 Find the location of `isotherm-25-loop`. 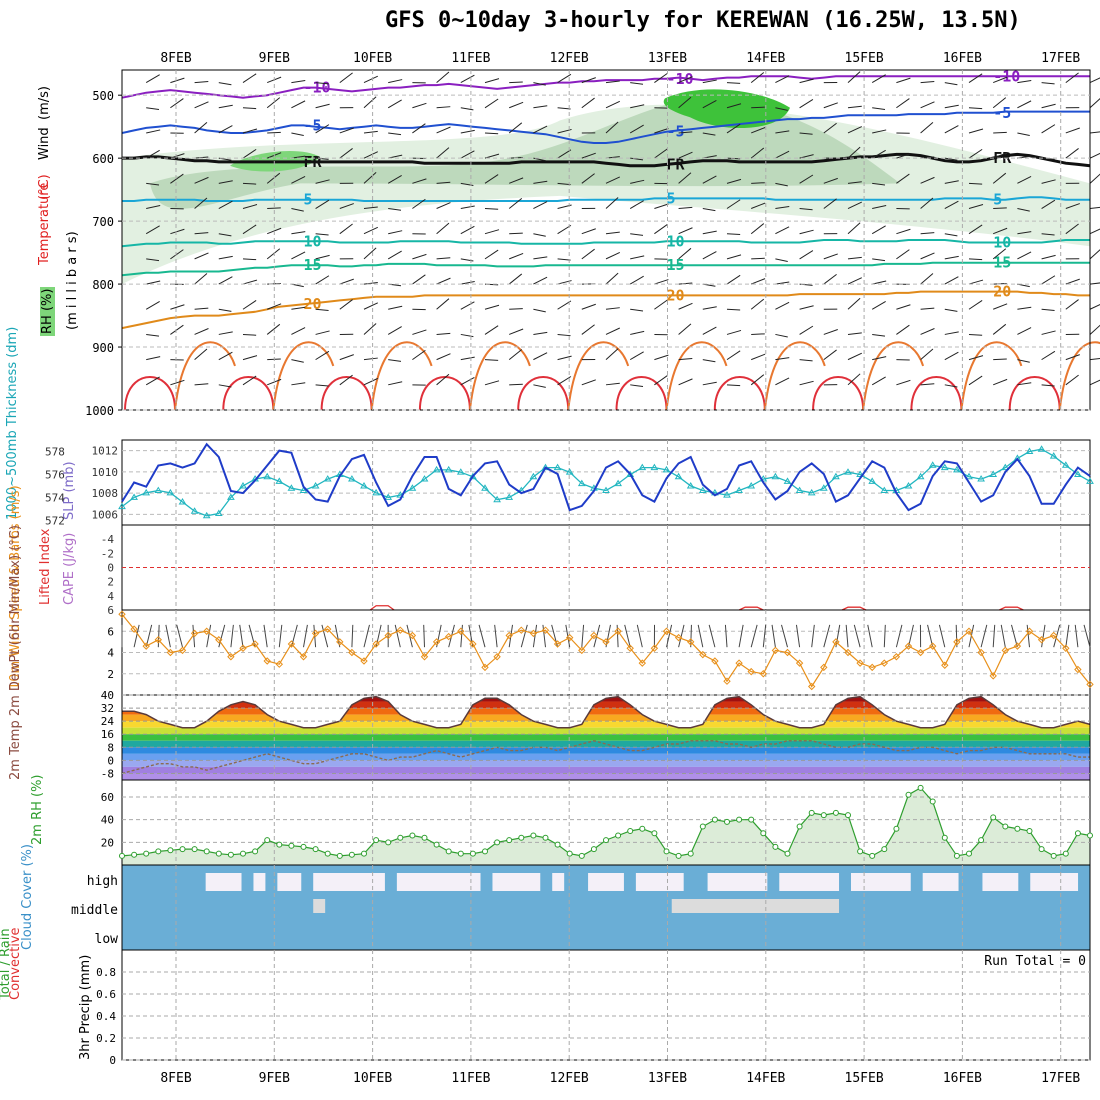

isotherm-25-loop is located at coordinates (696, 376).